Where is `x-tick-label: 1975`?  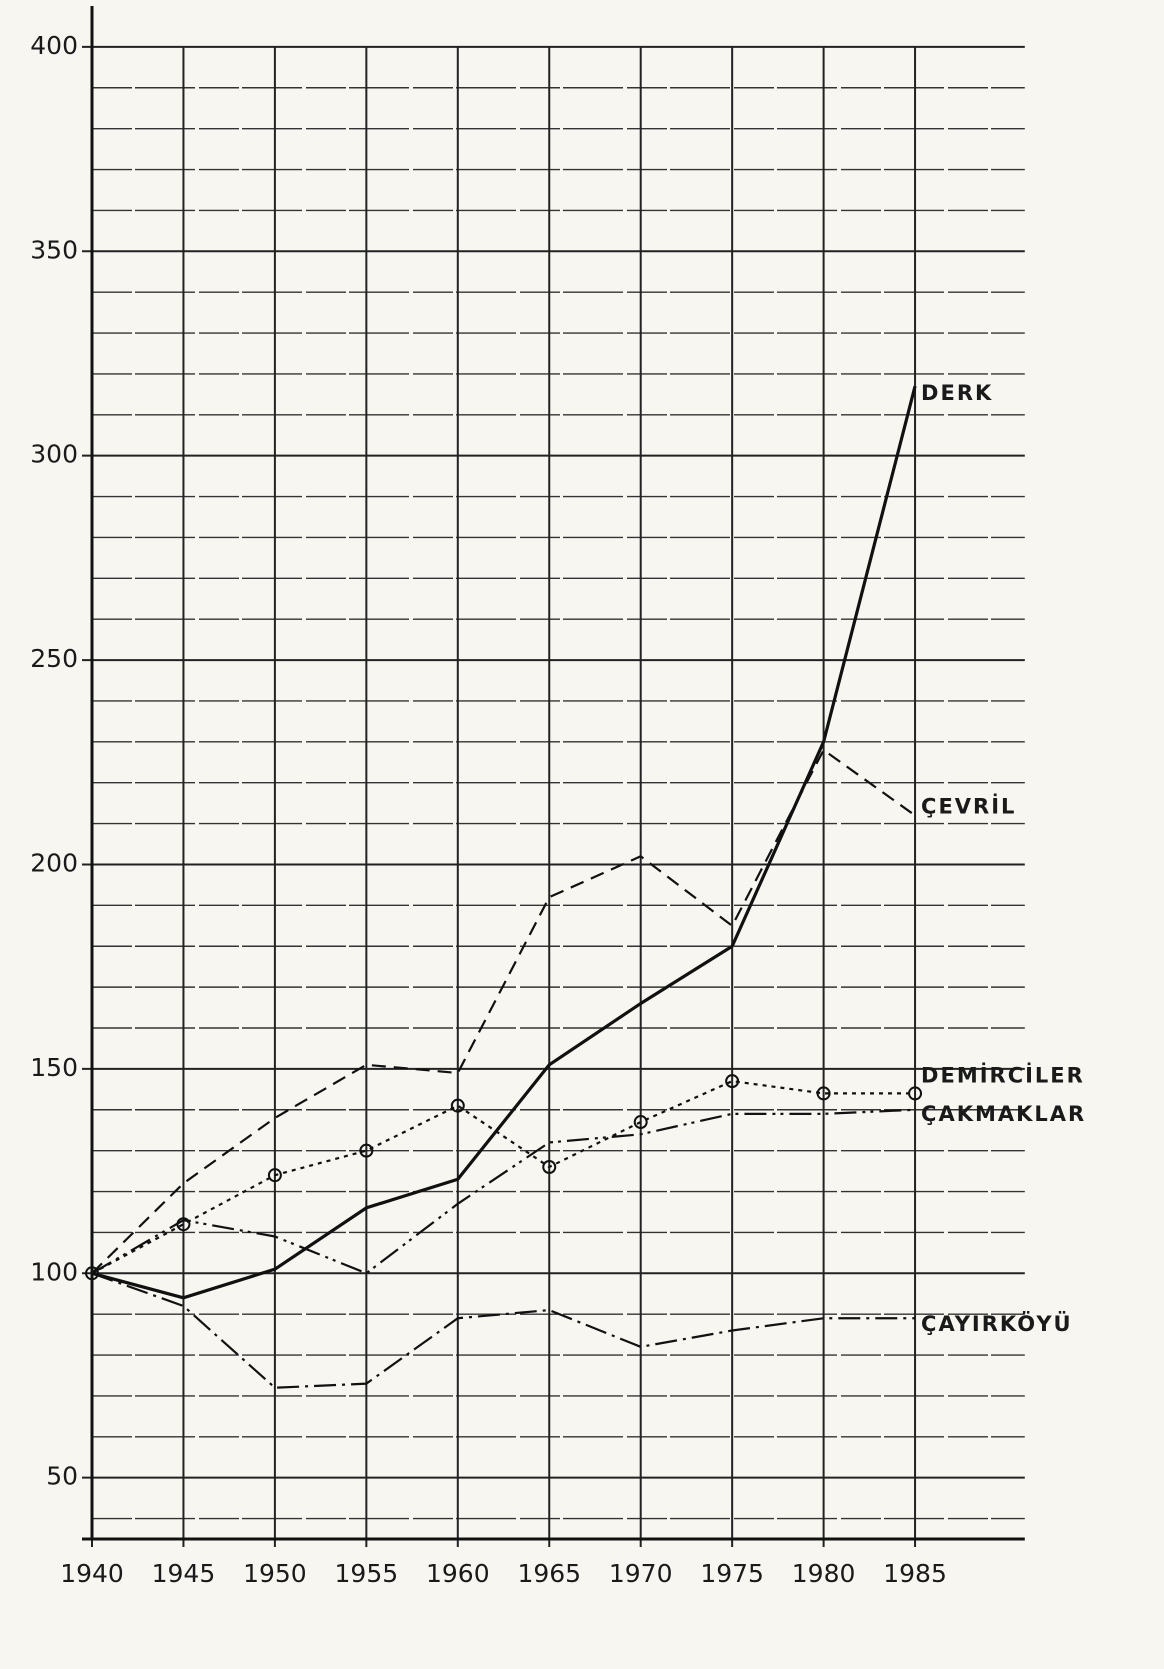 x-tick-label: 1975 is located at coordinates (732, 1573).